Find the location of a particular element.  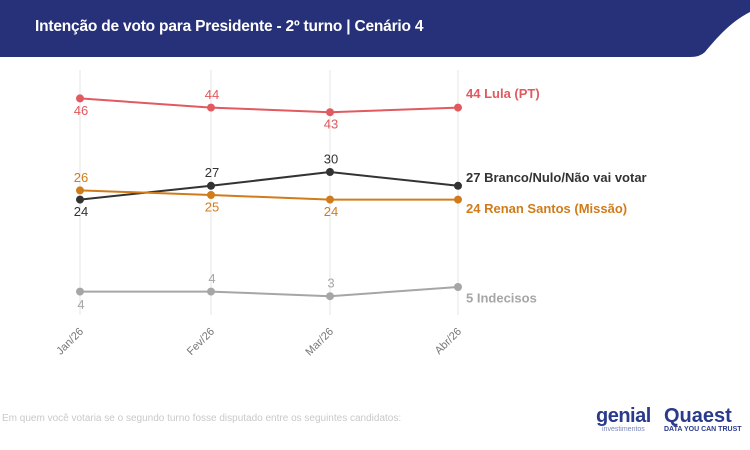

quaest-logo-text: Quaest is located at coordinates (698, 416).